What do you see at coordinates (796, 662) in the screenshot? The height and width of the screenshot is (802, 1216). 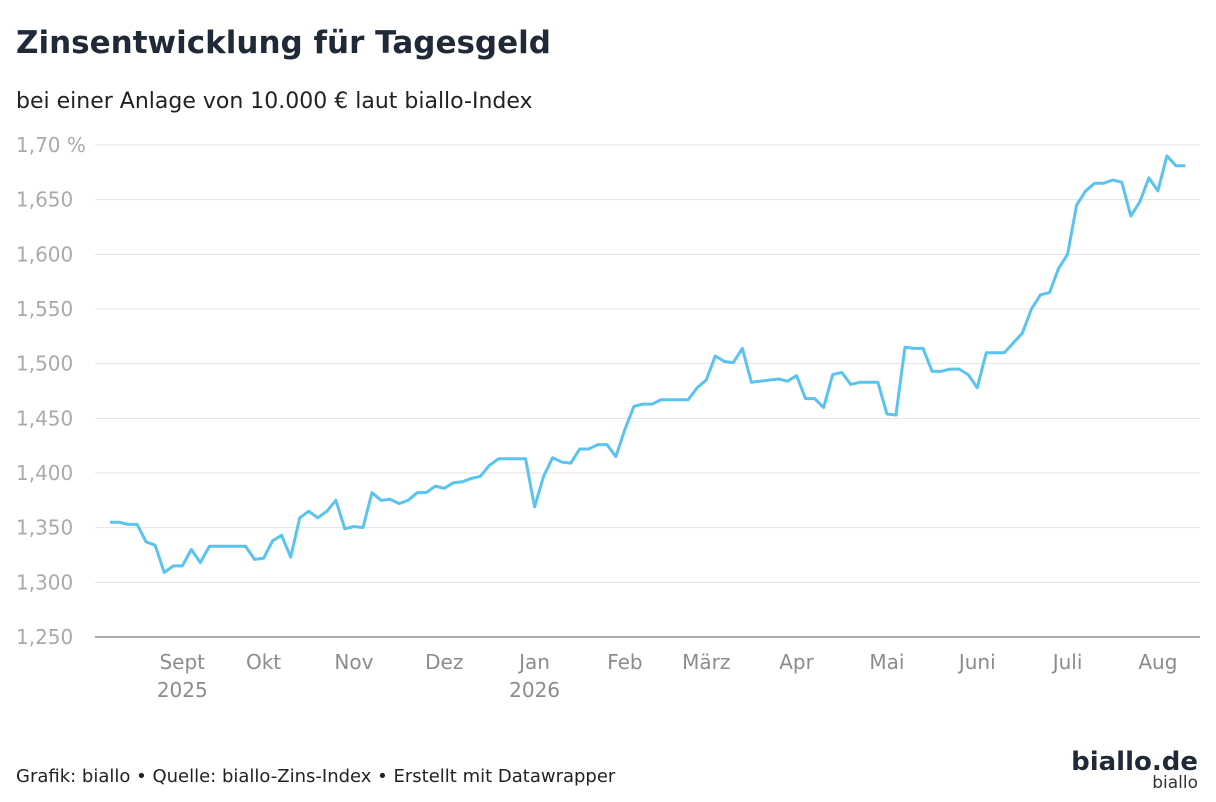 I see `x-tick-label: Apr` at bounding box center [796, 662].